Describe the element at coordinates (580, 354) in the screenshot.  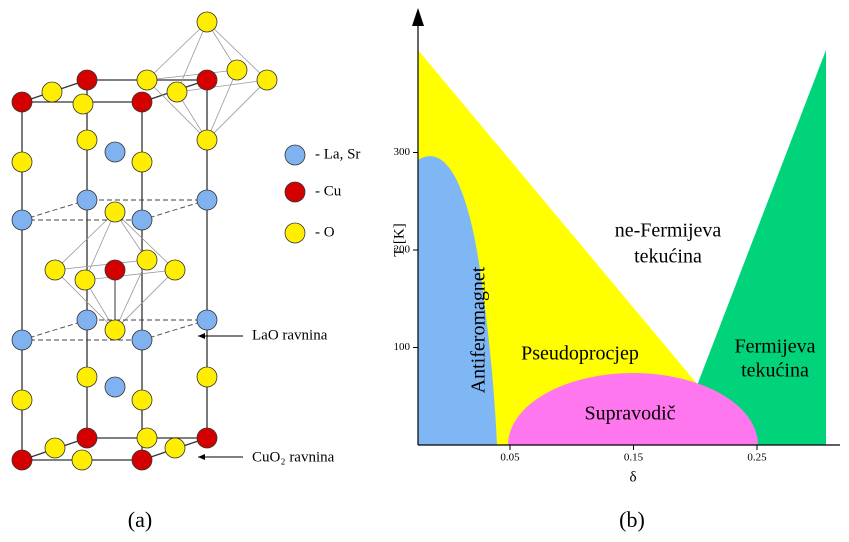
I see `region-label: Pseudoprocjep` at that location.